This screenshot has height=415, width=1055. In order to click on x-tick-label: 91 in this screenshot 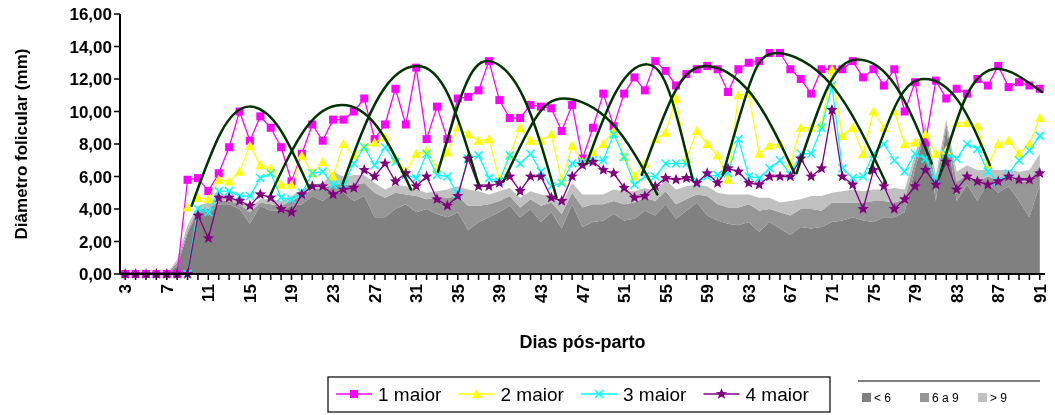, I will do `click(1040, 293)`.